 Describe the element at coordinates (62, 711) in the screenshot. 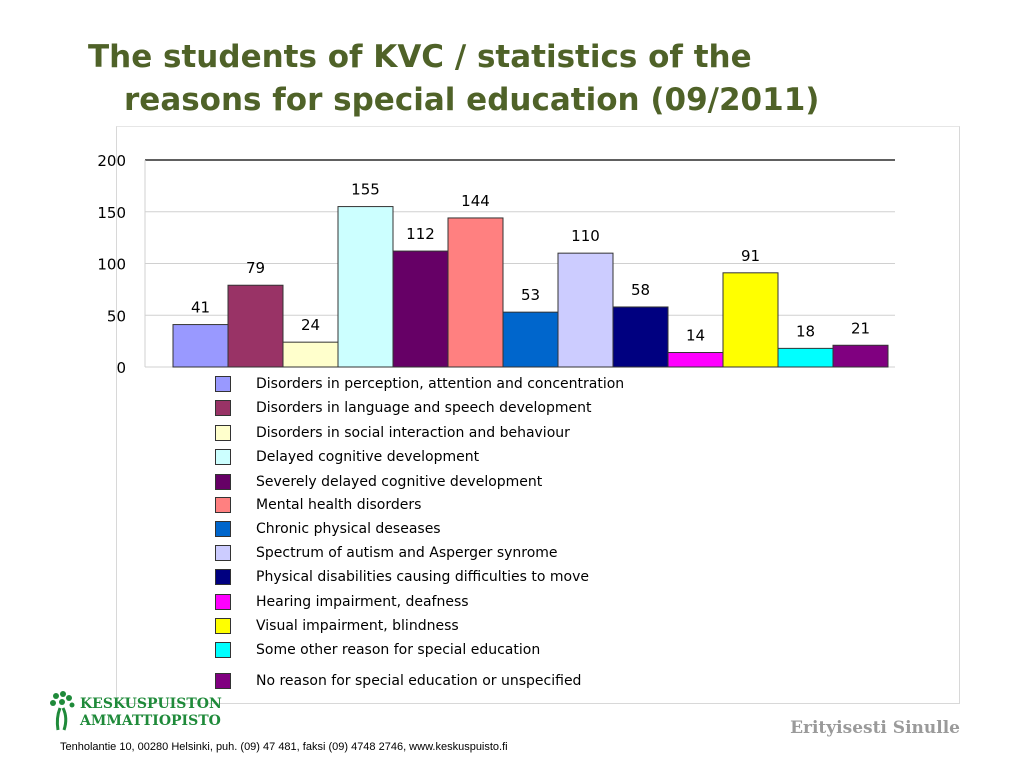

I see `tree-logo-icon` at that location.